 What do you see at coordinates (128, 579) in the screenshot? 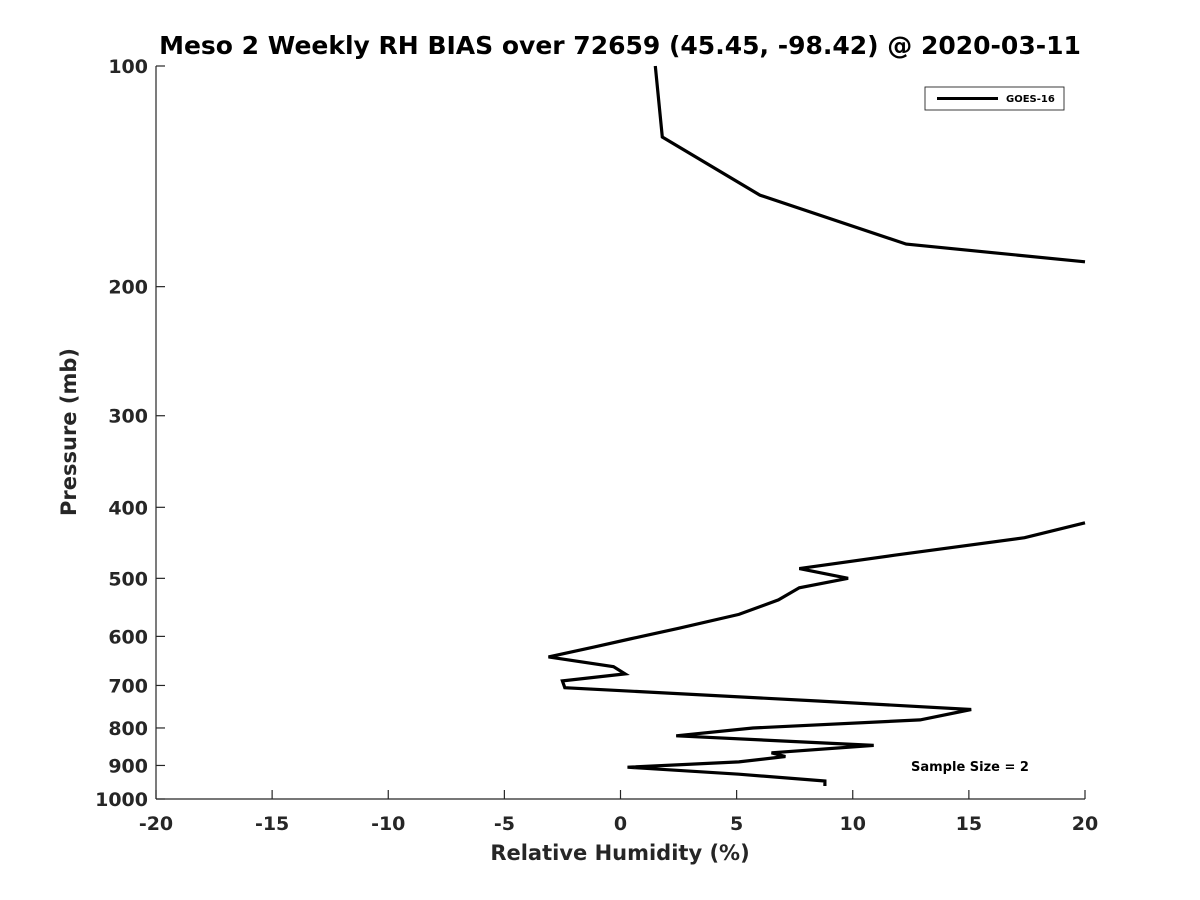
I see `y-tick-label: 500` at bounding box center [128, 579].